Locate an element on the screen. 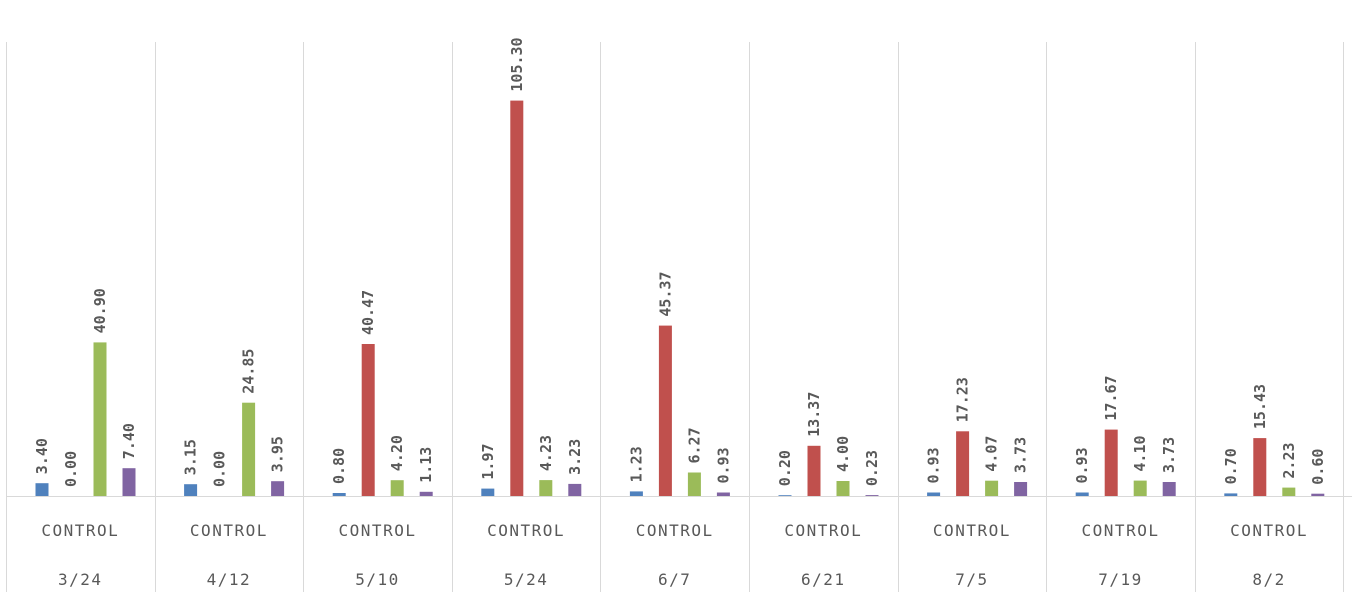  data-label: 2.23 is located at coordinates (1289, 460).